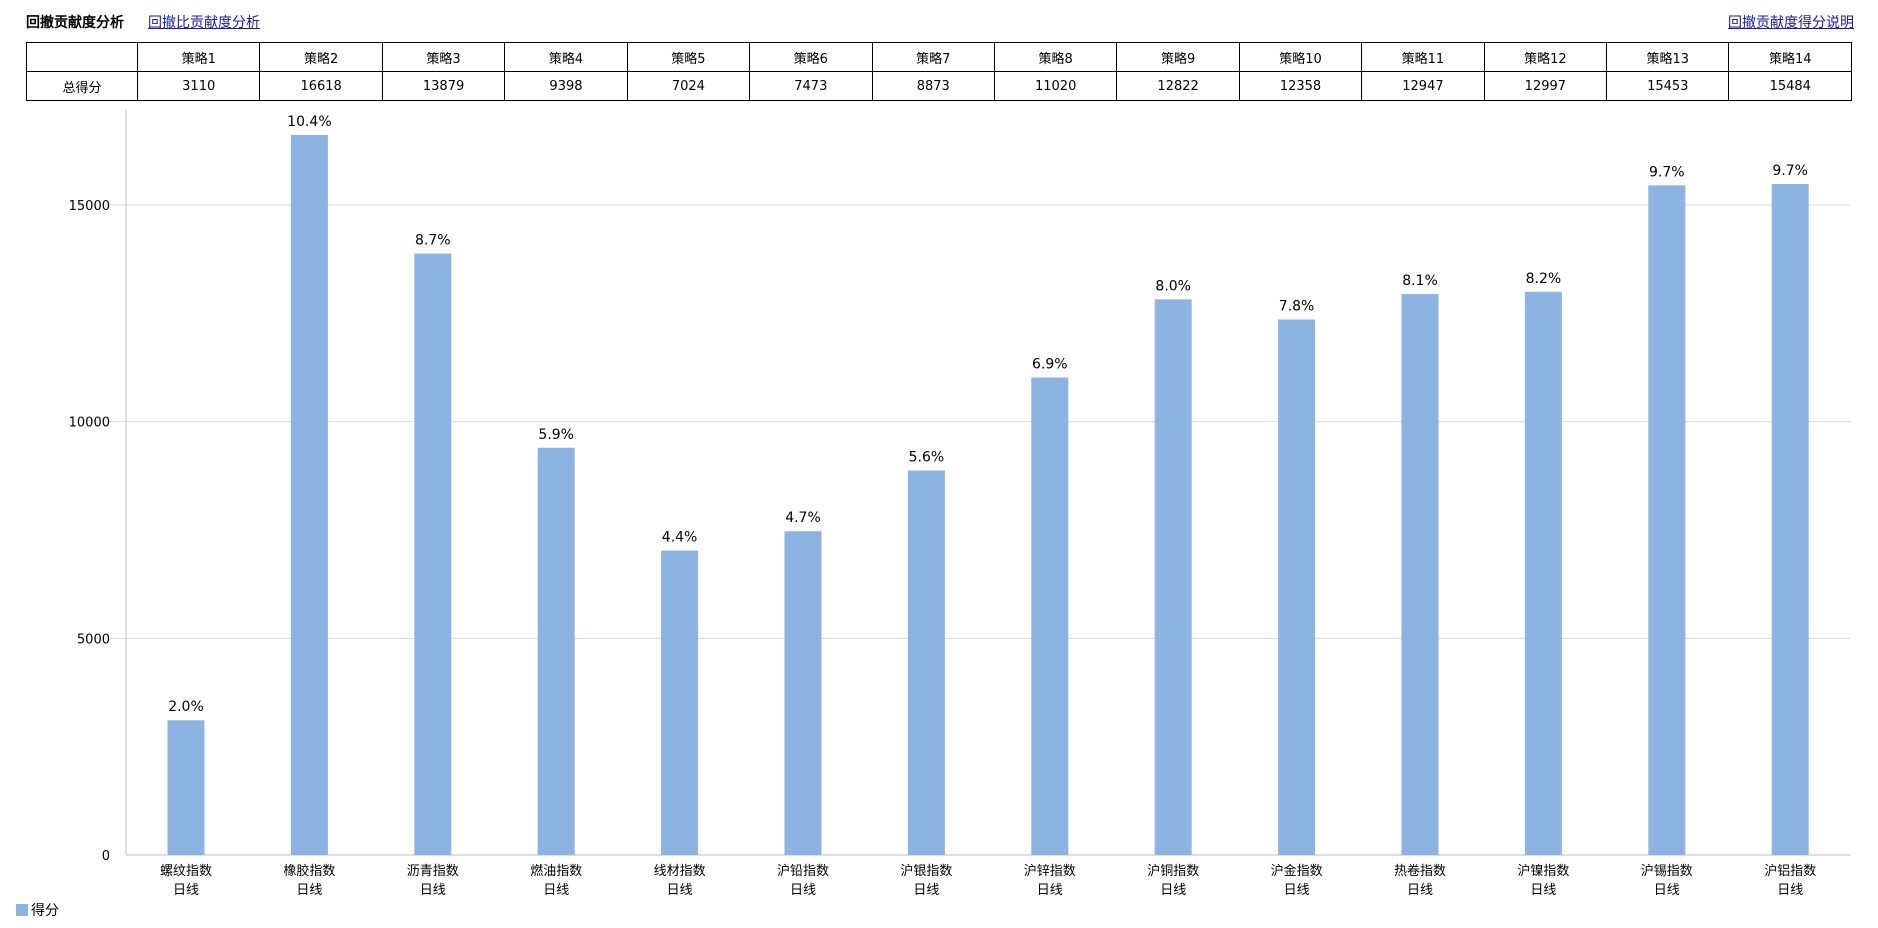 The width and height of the screenshot is (1878, 928). Describe the element at coordinates (1790, 86) in the screenshot. I see `table-score-cell: 15484` at that location.